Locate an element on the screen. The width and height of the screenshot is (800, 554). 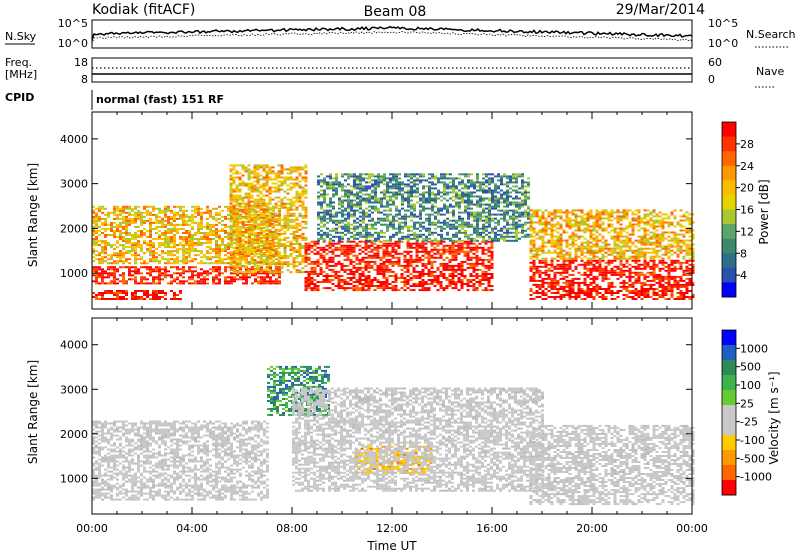
power-colorbar: 28 24 20 16 12 8 4 is located at coordinates (737, 209).